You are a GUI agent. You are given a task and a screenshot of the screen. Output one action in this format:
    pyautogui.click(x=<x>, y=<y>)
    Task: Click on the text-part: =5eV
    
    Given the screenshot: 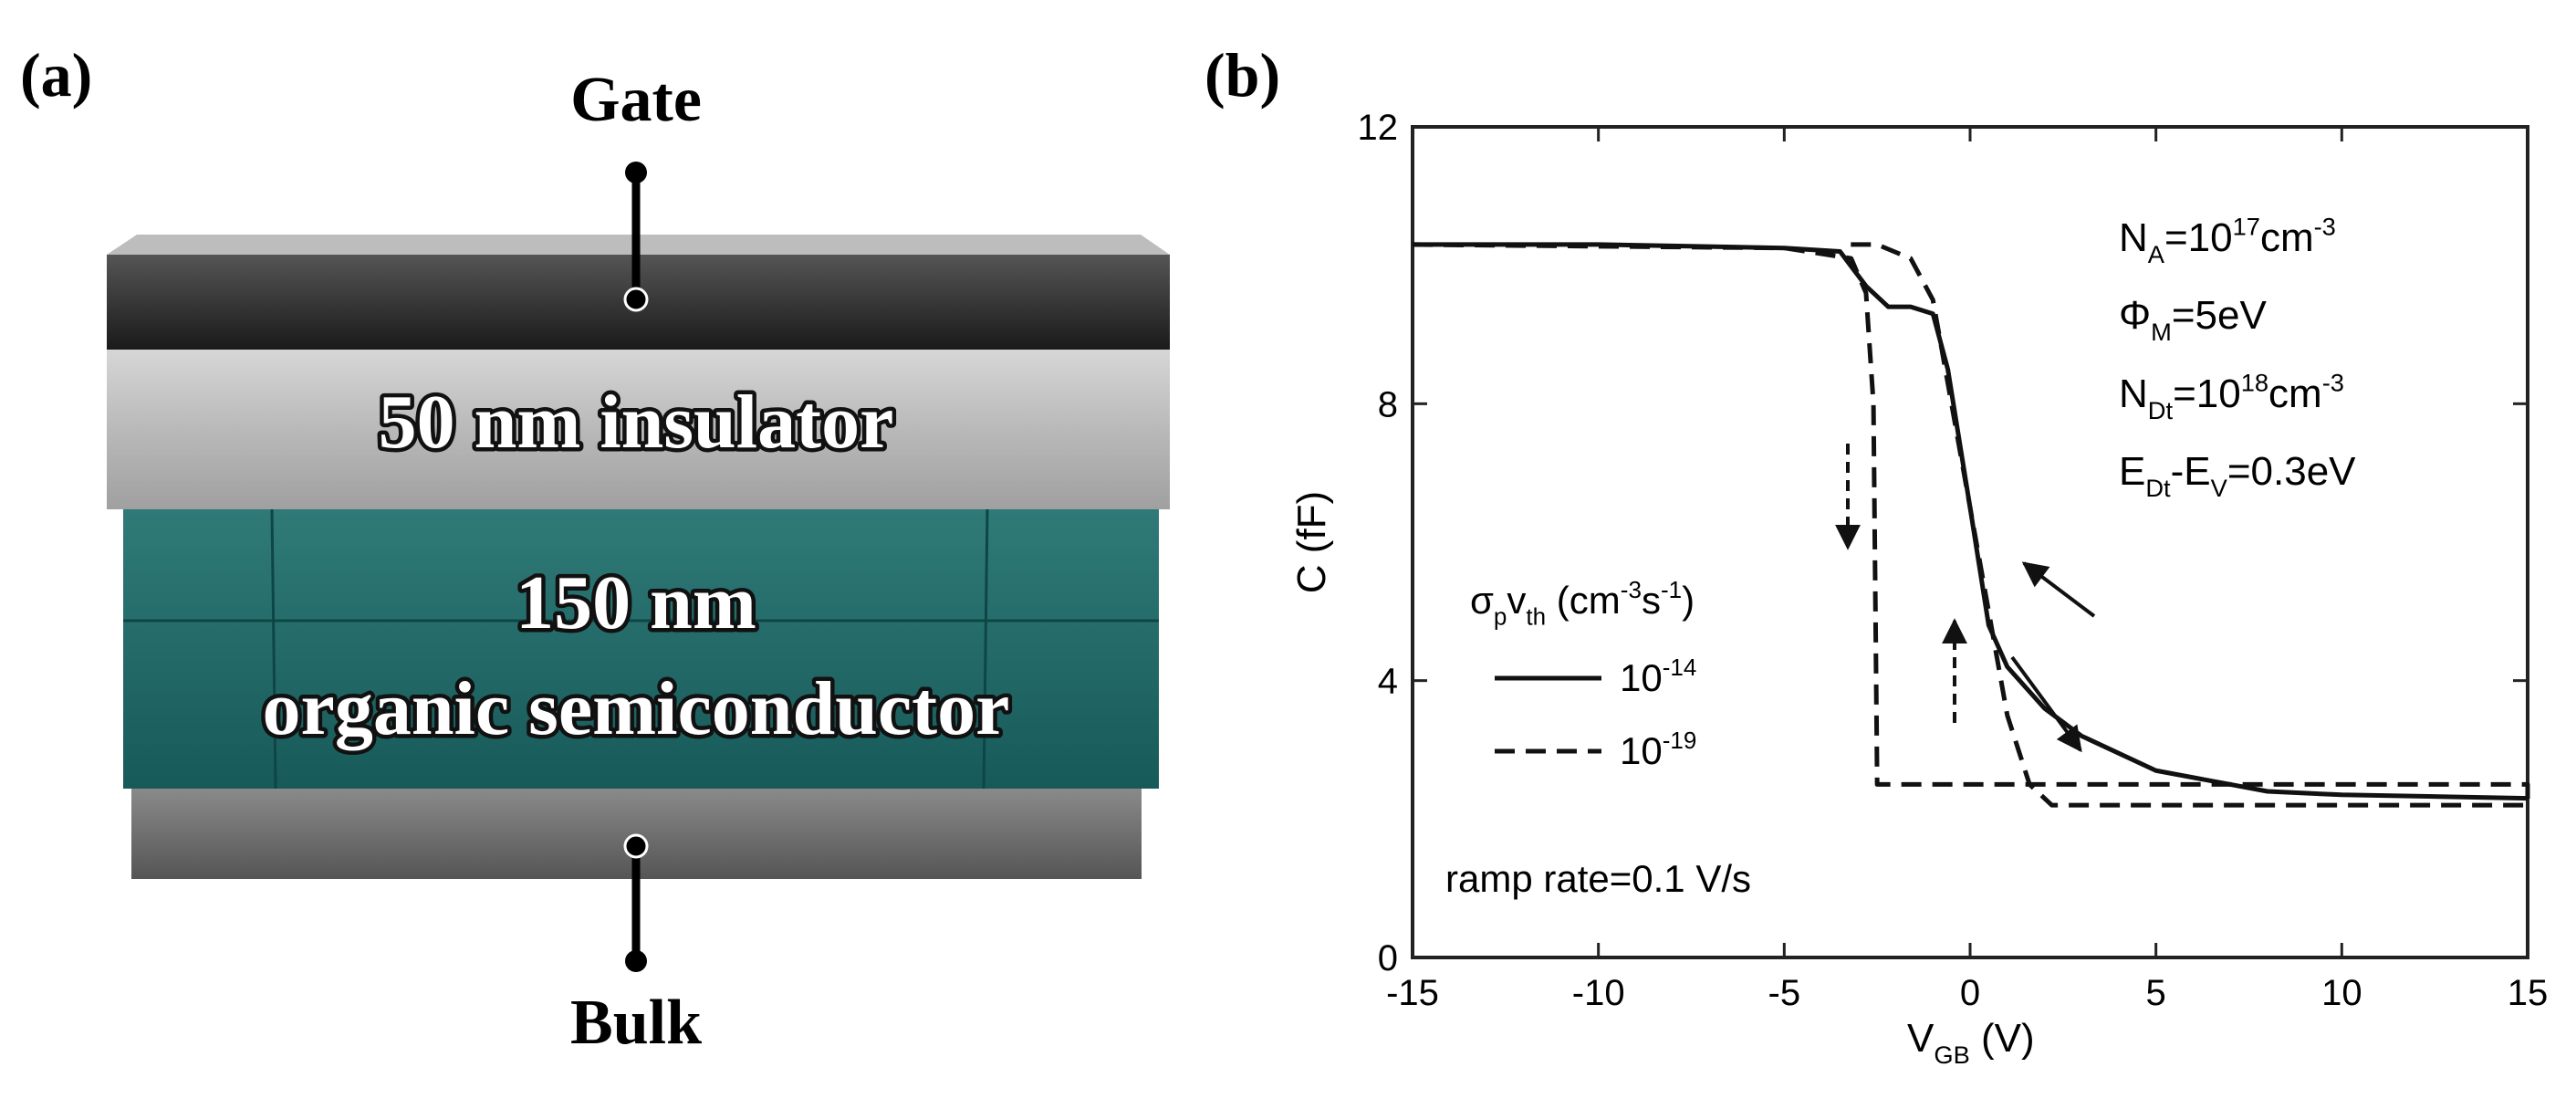 What is the action you would take?
    pyautogui.click(x=2220, y=315)
    